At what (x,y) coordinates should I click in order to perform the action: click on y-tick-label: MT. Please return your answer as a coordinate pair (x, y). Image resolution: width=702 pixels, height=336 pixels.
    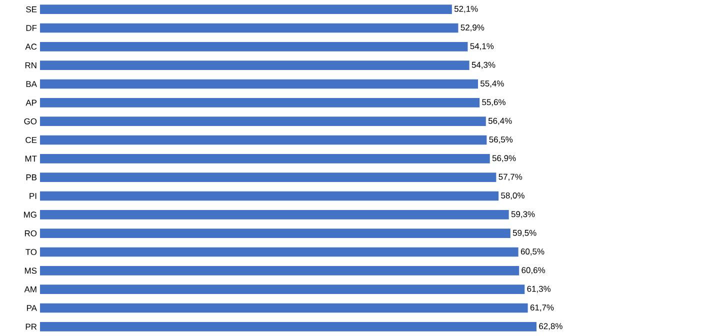
    Looking at the image, I should click on (31, 159).